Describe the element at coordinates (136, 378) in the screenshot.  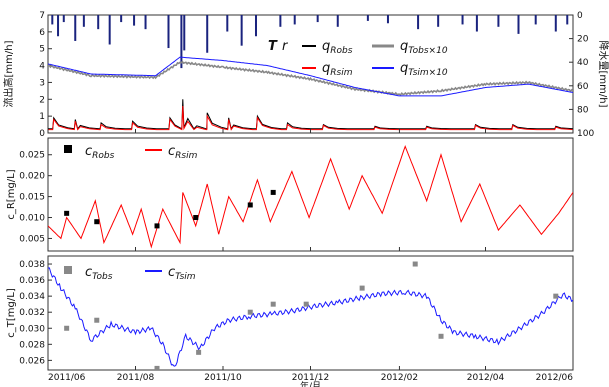
I see `x-tick-label: 2011/08` at that location.